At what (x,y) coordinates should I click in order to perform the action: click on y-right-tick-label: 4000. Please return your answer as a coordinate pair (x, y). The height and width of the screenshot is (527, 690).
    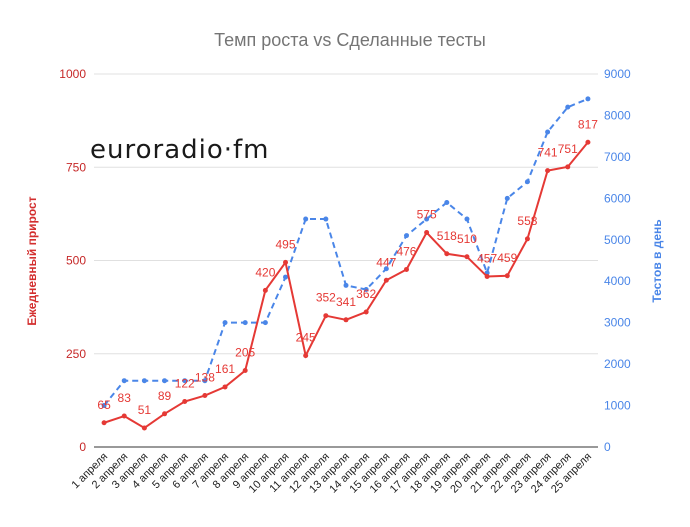
    Looking at the image, I should click on (617, 281).